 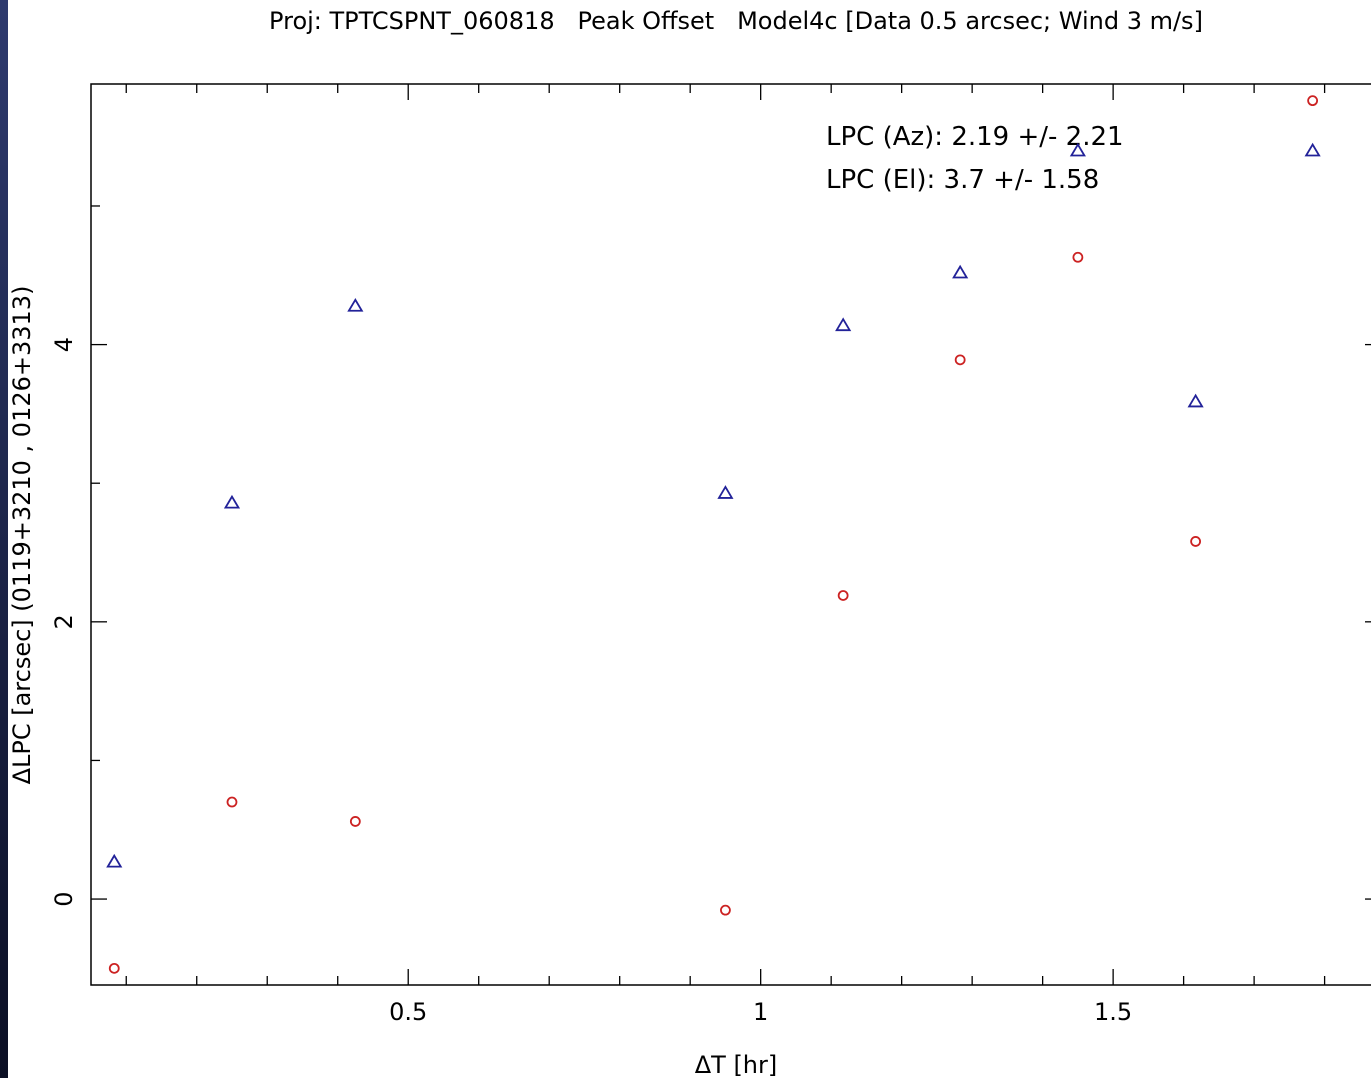 What do you see at coordinates (64, 621) in the screenshot?
I see `y-tick-label: 2` at bounding box center [64, 621].